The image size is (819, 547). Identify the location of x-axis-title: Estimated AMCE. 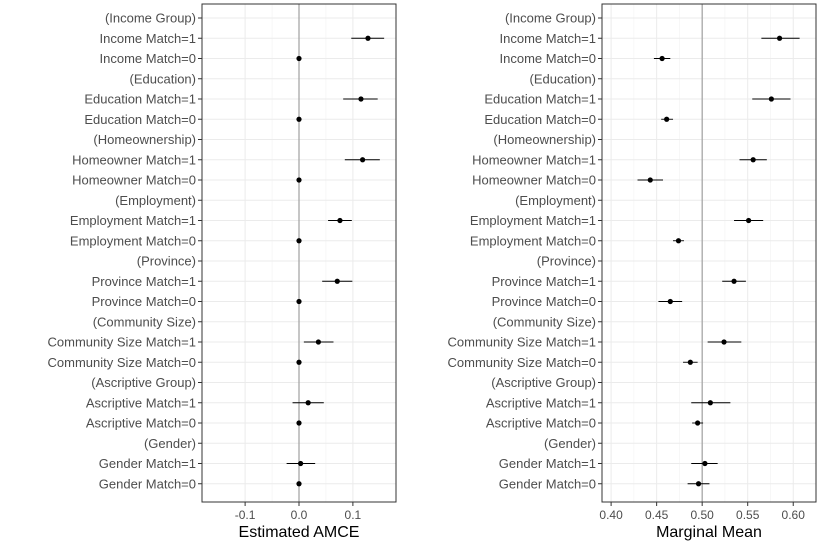
(299, 532).